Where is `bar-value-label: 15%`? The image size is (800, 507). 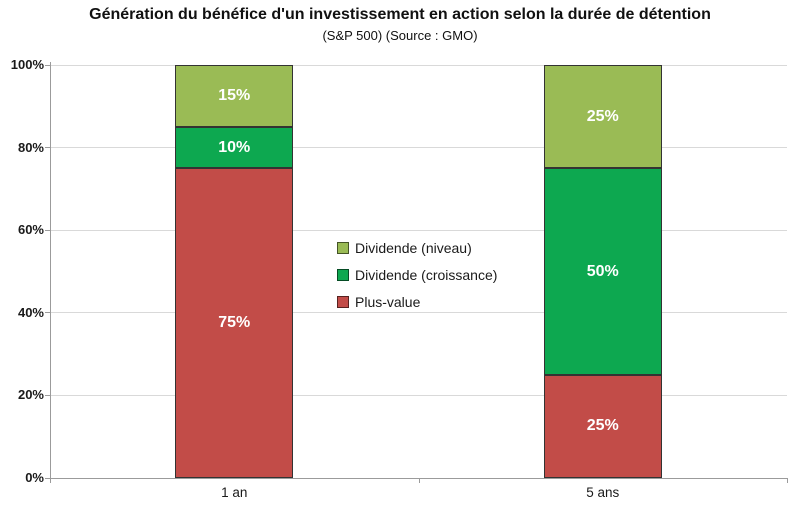
bar-value-label: 15% is located at coordinates (234, 95).